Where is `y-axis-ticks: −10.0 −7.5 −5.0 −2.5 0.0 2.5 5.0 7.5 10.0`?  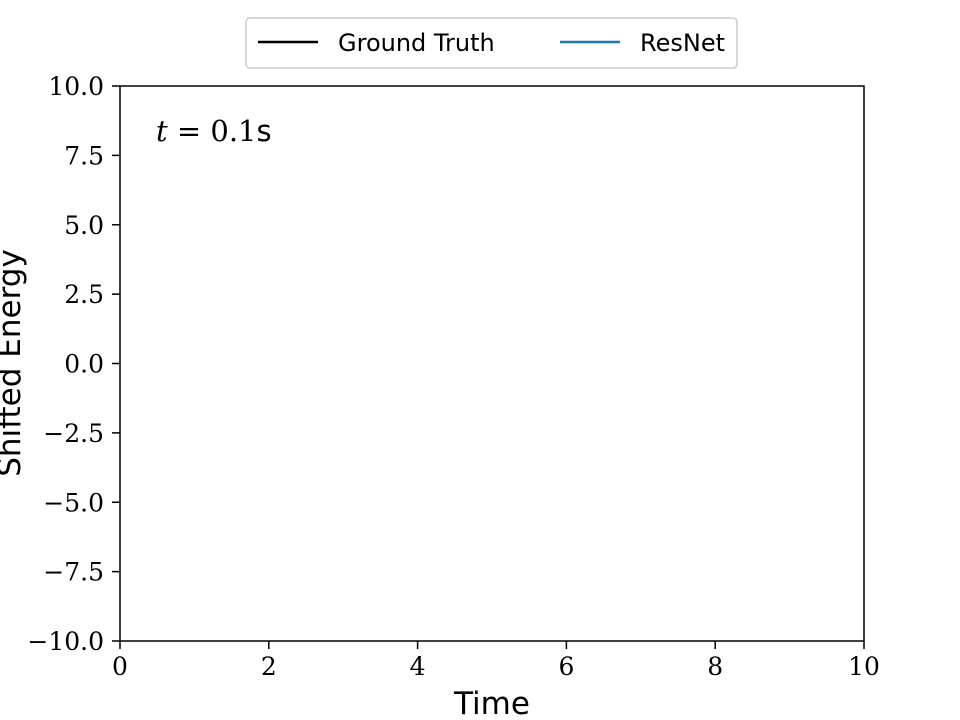 y-axis-ticks: −10.0 −7.5 −5.0 −2.5 0.0 2.5 5.0 7.5 10.0 is located at coordinates (73, 364).